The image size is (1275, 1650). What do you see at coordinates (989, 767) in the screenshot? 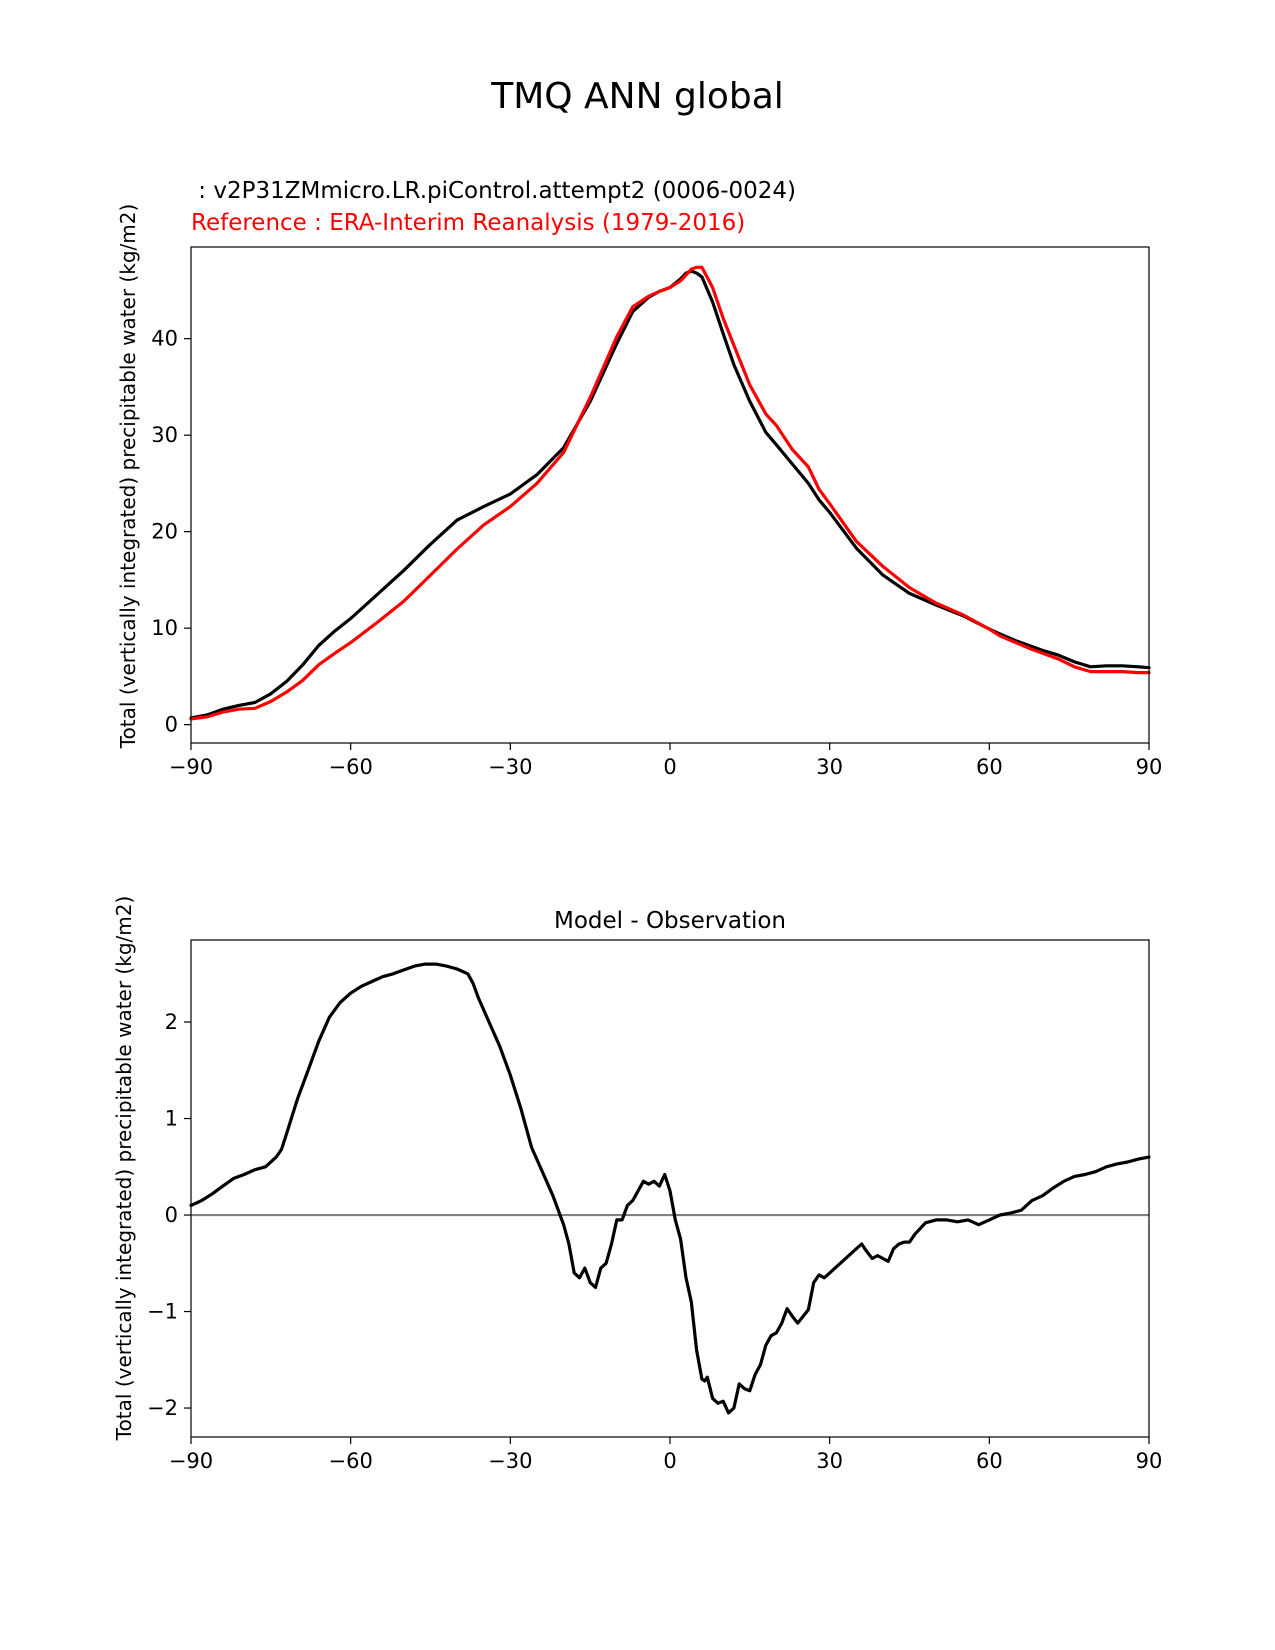
I see `top-xtick-label: 60` at bounding box center [989, 767].